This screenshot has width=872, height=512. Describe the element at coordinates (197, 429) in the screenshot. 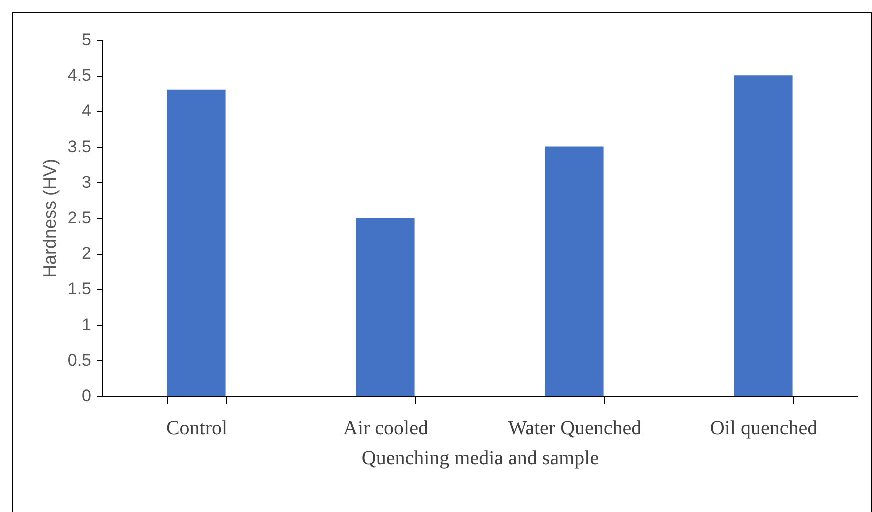

I see `x-tick-label: Control` at that location.